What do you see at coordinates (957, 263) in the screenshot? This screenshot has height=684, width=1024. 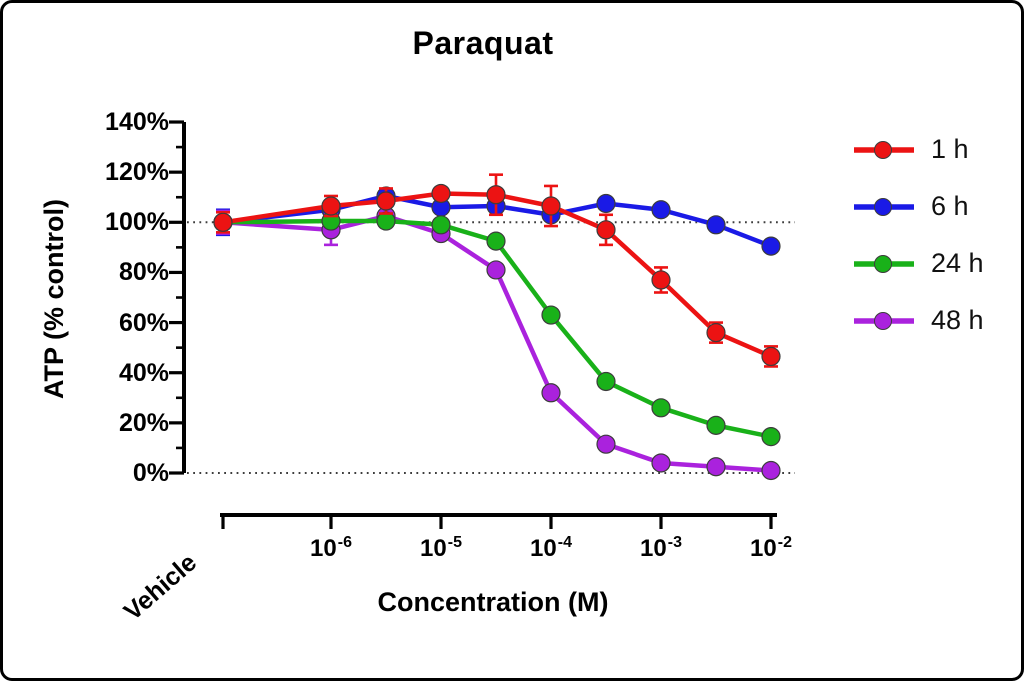 I see `legend-label: 24 h` at bounding box center [957, 263].